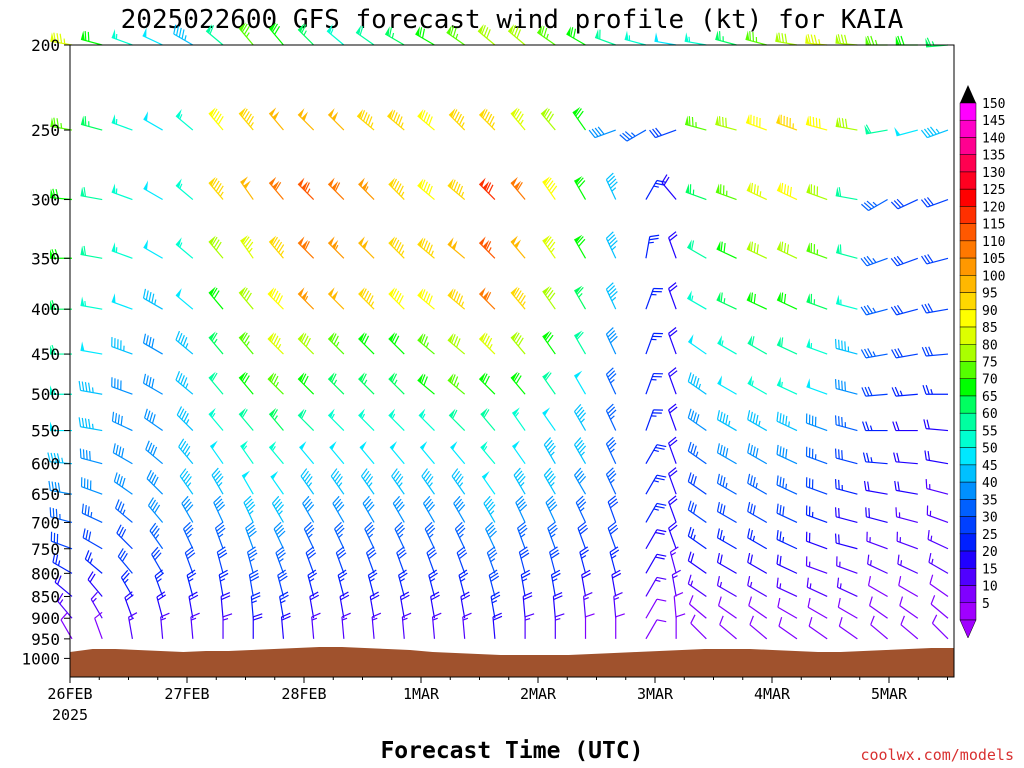 This screenshot has height=768, width=1024. What do you see at coordinates (45, 522) in the screenshot?
I see `y-tick-label: 700` at bounding box center [45, 522].